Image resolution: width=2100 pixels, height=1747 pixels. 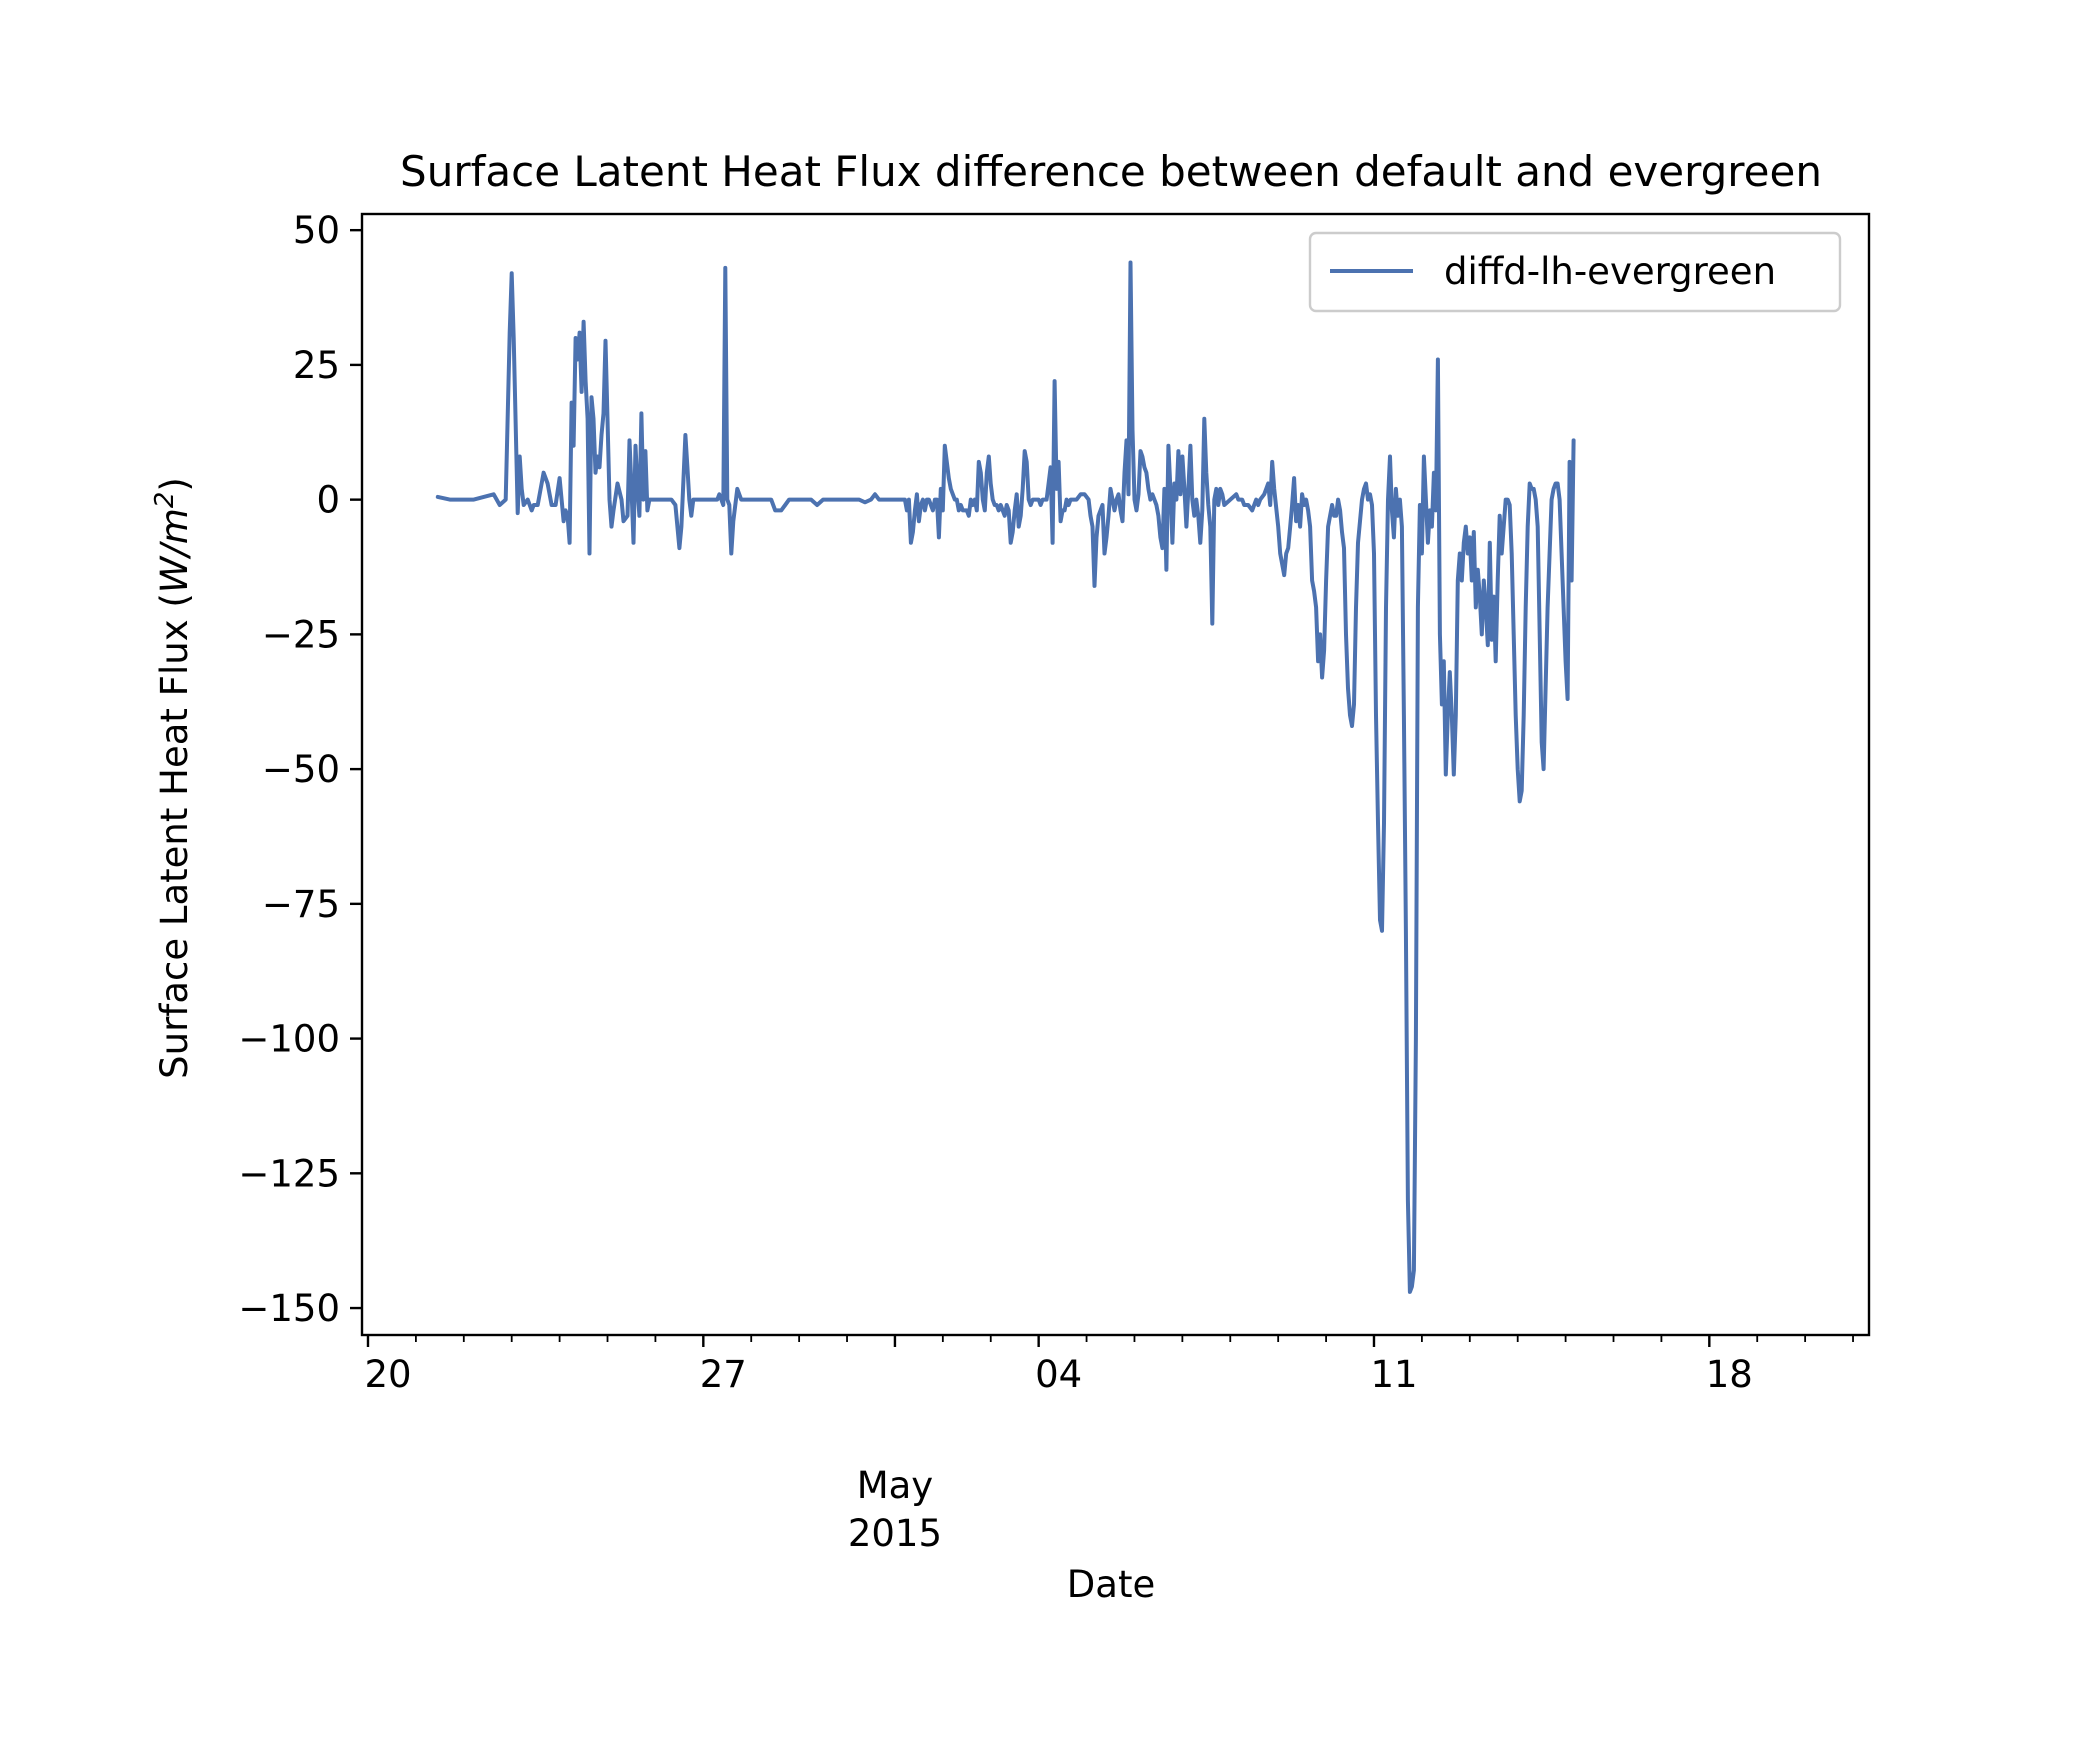 I want to click on y-tick-label: −150, so click(x=289, y=1308).